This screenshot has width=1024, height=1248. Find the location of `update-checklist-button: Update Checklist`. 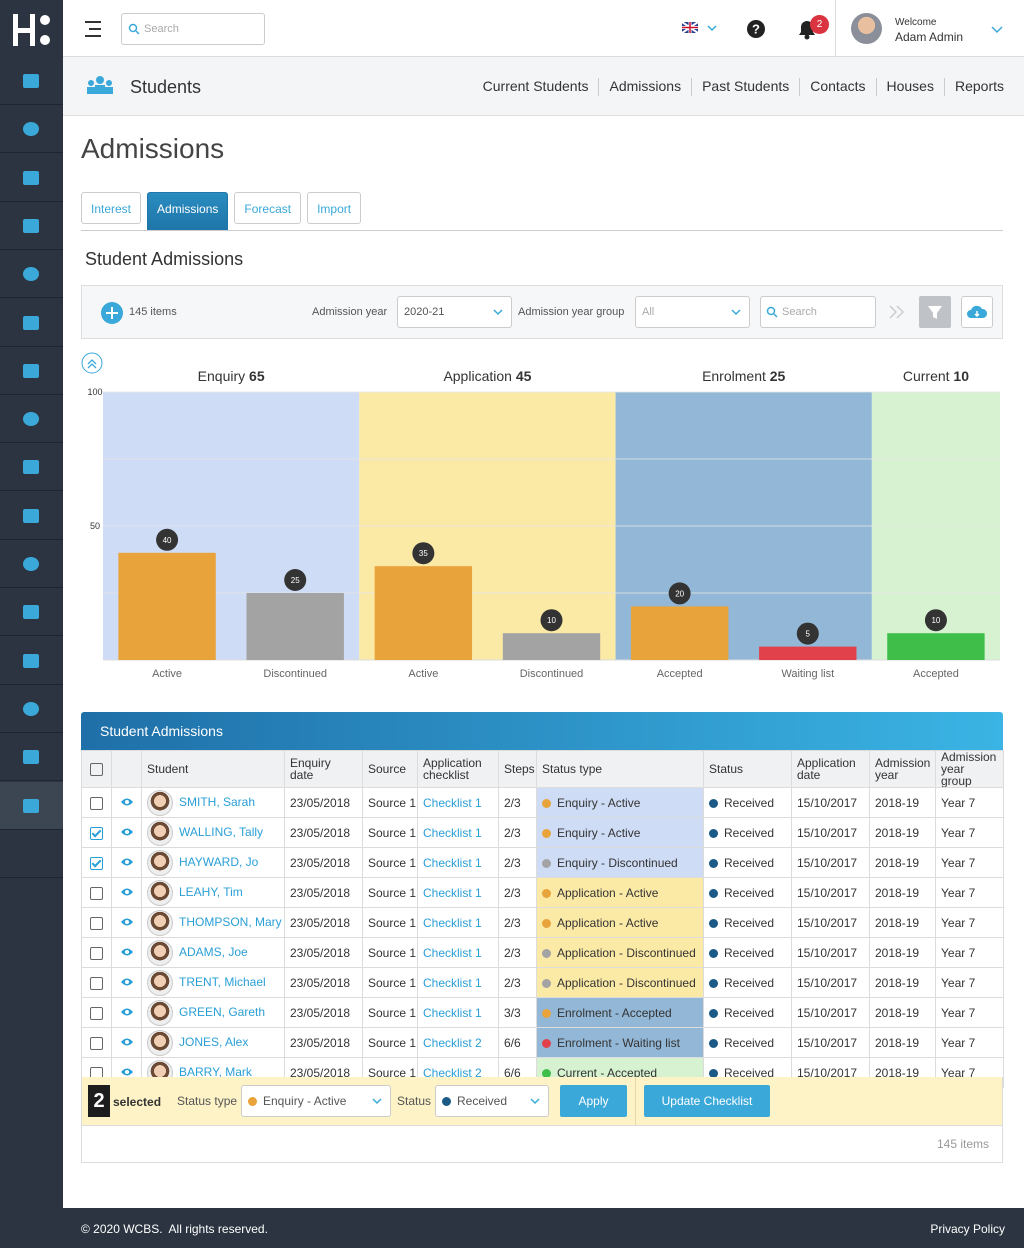

update-checklist-button: Update Checklist is located at coordinates (707, 1101).